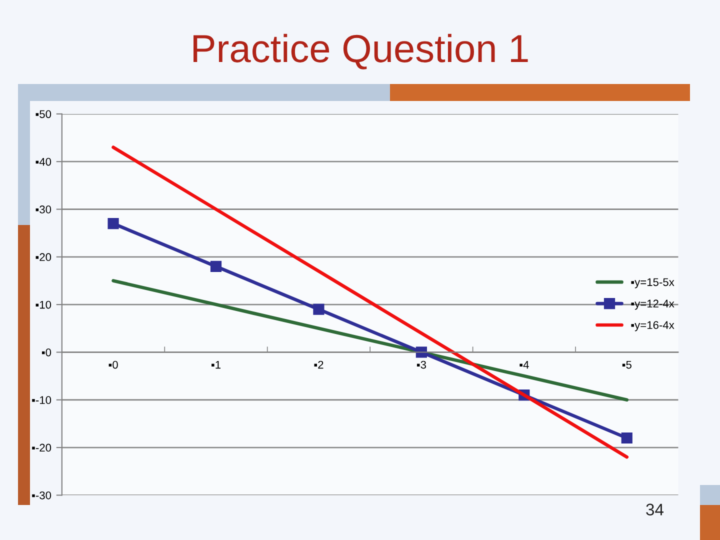  Describe the element at coordinates (44, 304) in the screenshot. I see `y-tick-label: ▪10` at that location.